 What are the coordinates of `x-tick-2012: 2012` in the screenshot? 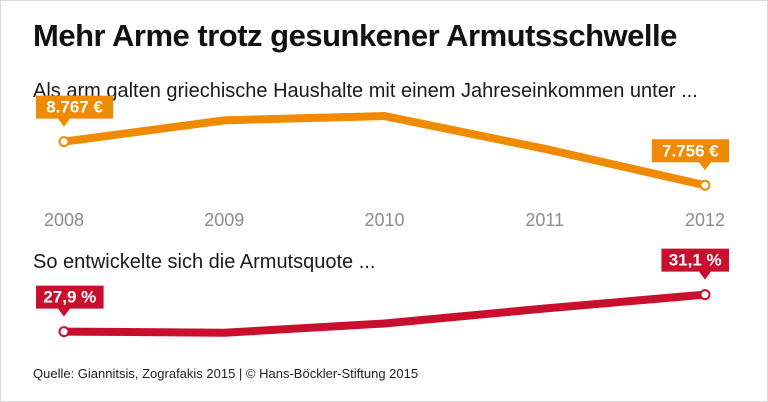 It's located at (705, 220).